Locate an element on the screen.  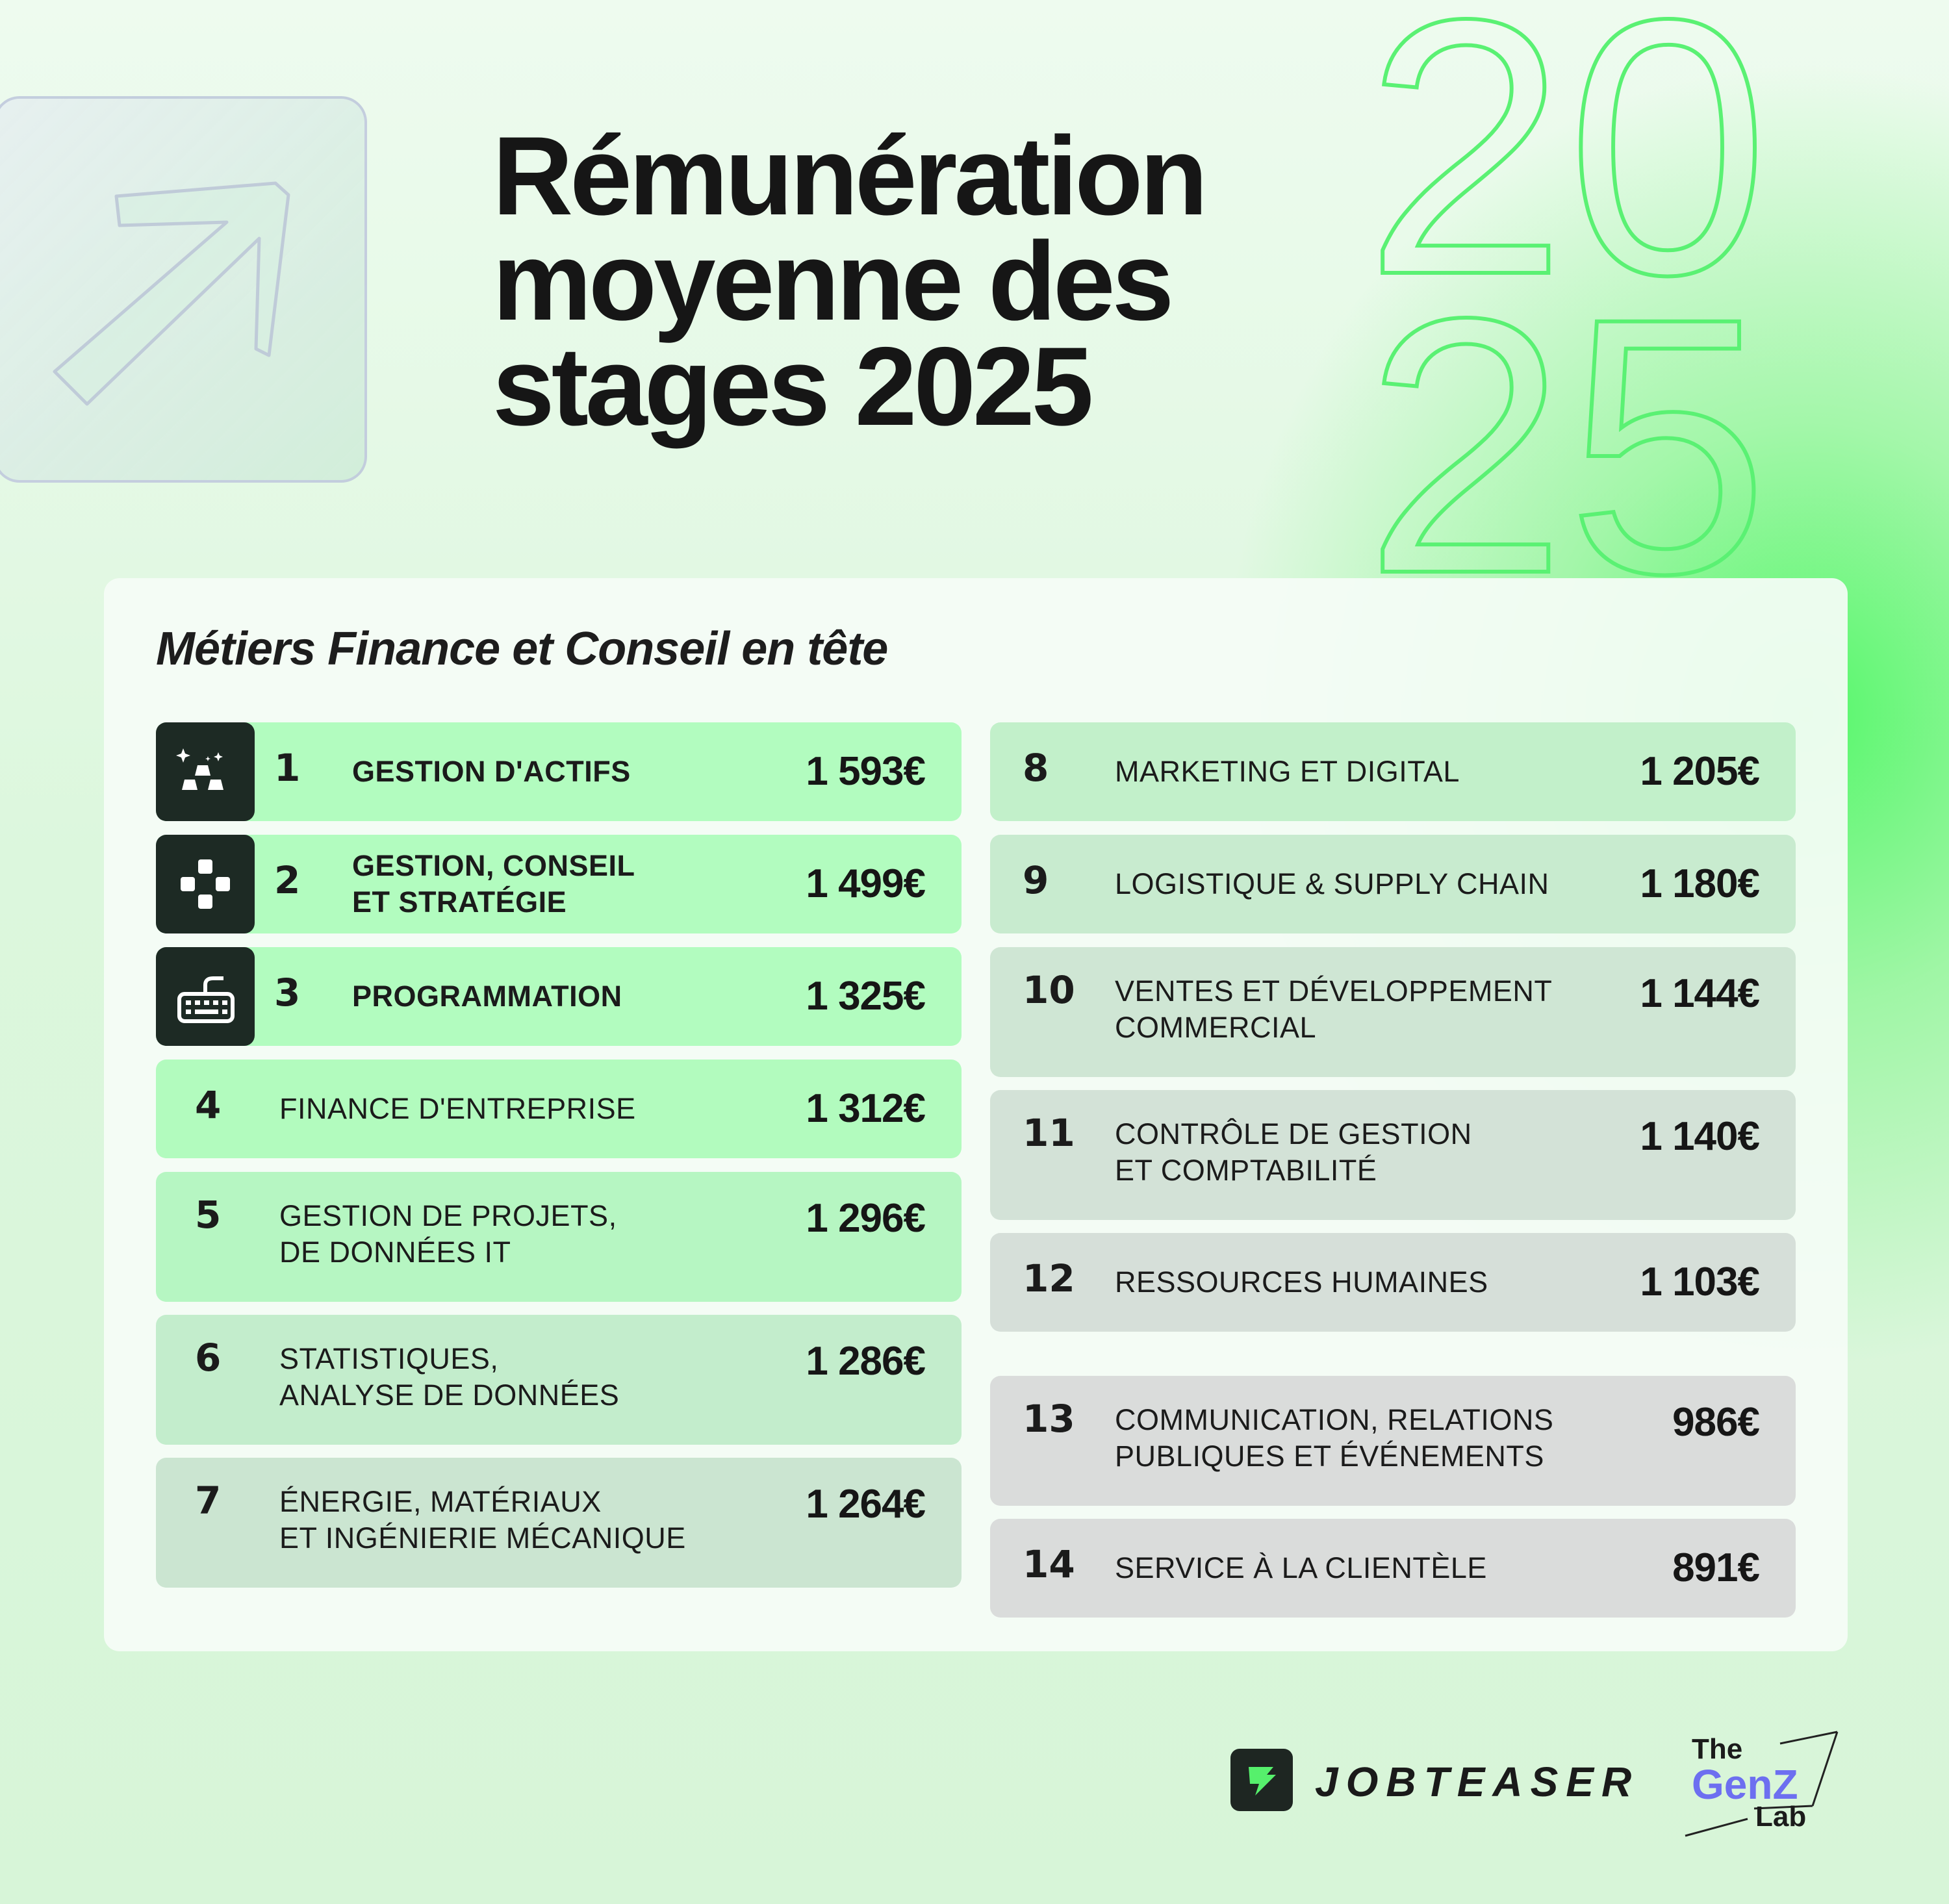
ranking-row-4: 4 FINANCE D'ENTREPRISE 1 312€ is located at coordinates (559, 1109).